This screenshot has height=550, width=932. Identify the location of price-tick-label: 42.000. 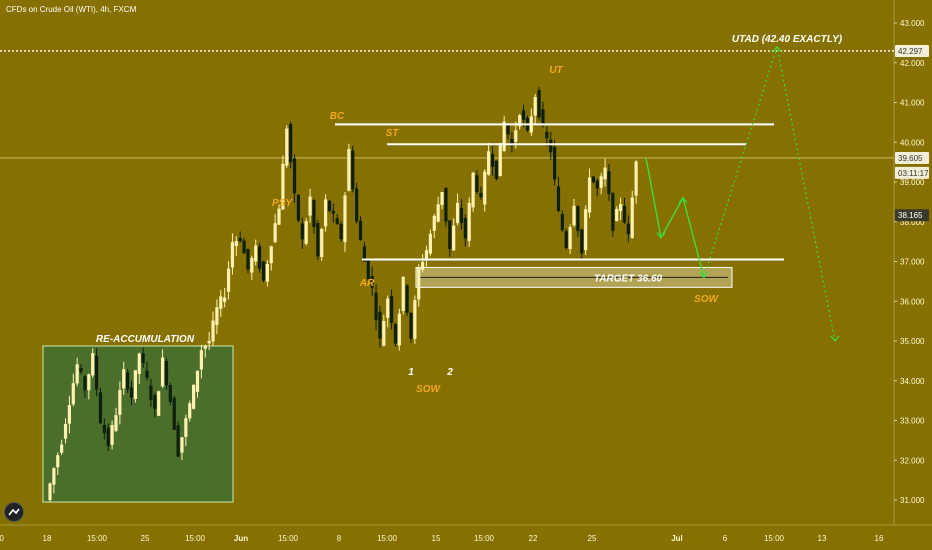
(912, 63).